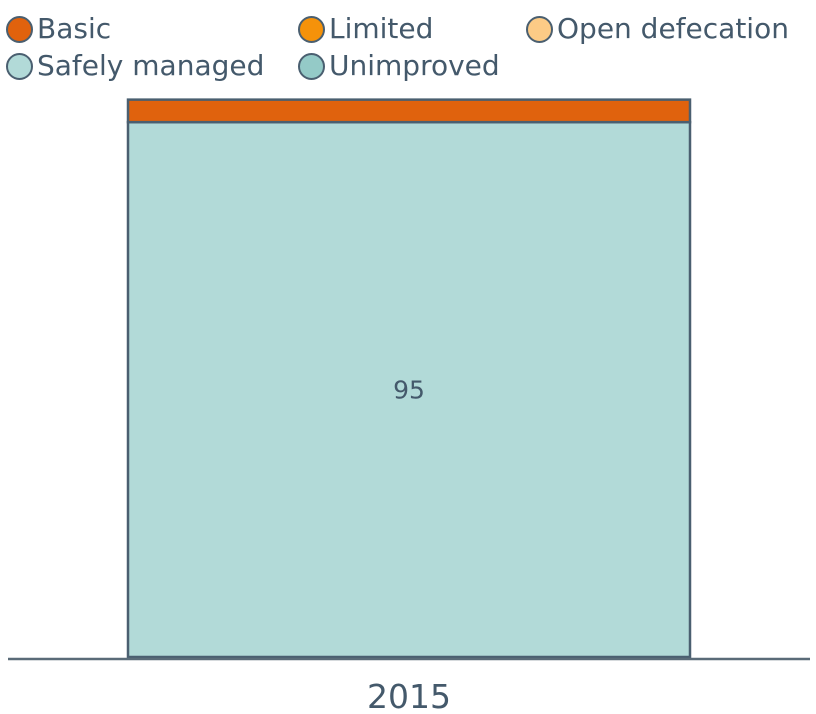 This screenshot has width=816, height=714. Describe the element at coordinates (414, 65) in the screenshot. I see `legend-label-unimproved: Unimproved` at that location.